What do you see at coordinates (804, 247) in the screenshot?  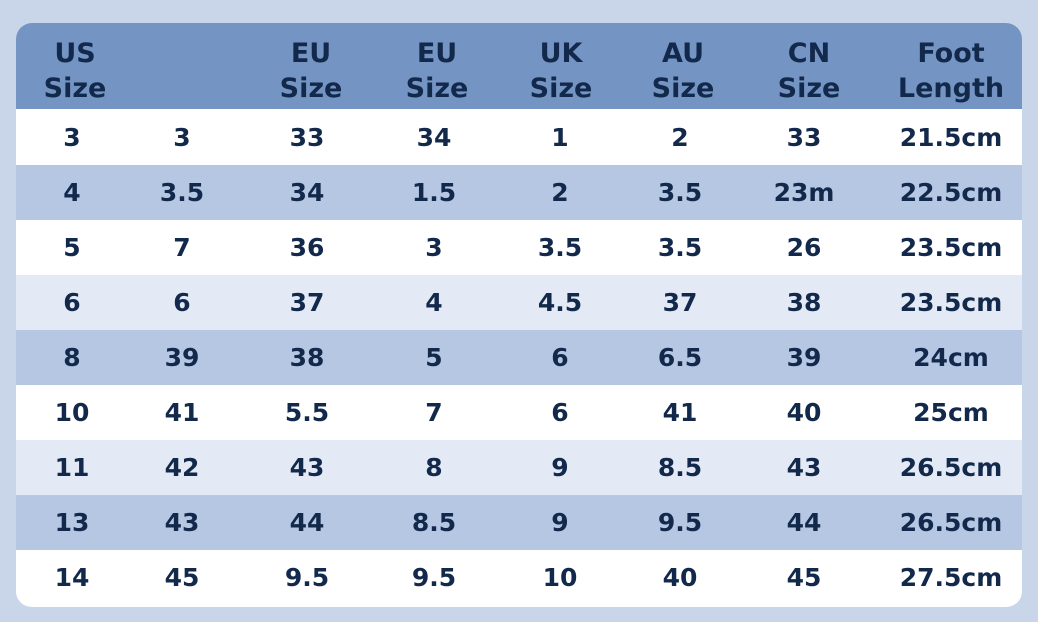 I see `table-cell: 26` at bounding box center [804, 247].